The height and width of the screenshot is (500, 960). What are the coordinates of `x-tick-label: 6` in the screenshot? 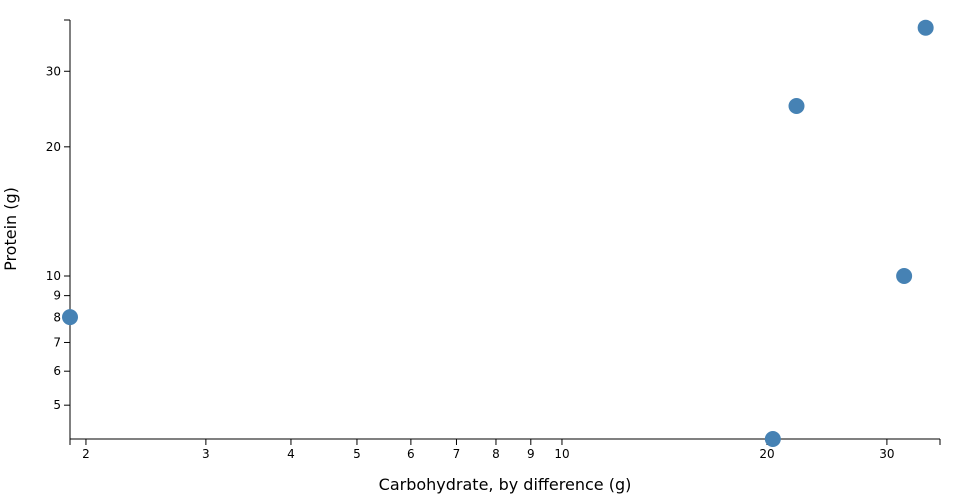 It's located at (411, 454).